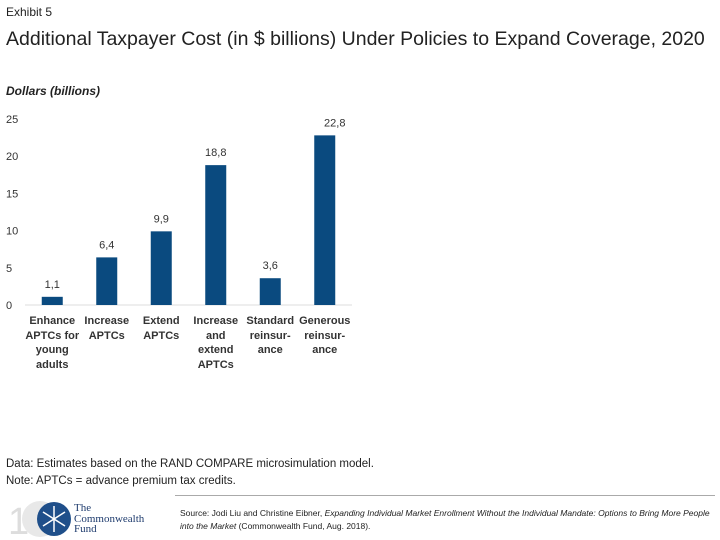 The width and height of the screenshot is (720, 540). Describe the element at coordinates (334, 123) in the screenshot. I see `data-label: 22,8` at that location.